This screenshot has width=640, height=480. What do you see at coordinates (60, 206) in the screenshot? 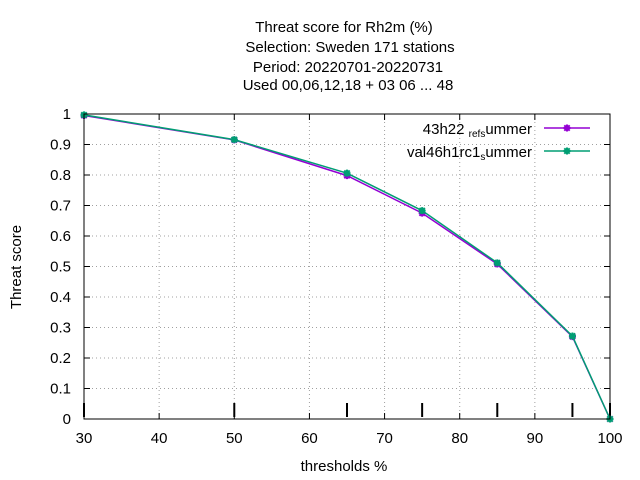
I see `y-tick-label: 0.7` at bounding box center [60, 206].